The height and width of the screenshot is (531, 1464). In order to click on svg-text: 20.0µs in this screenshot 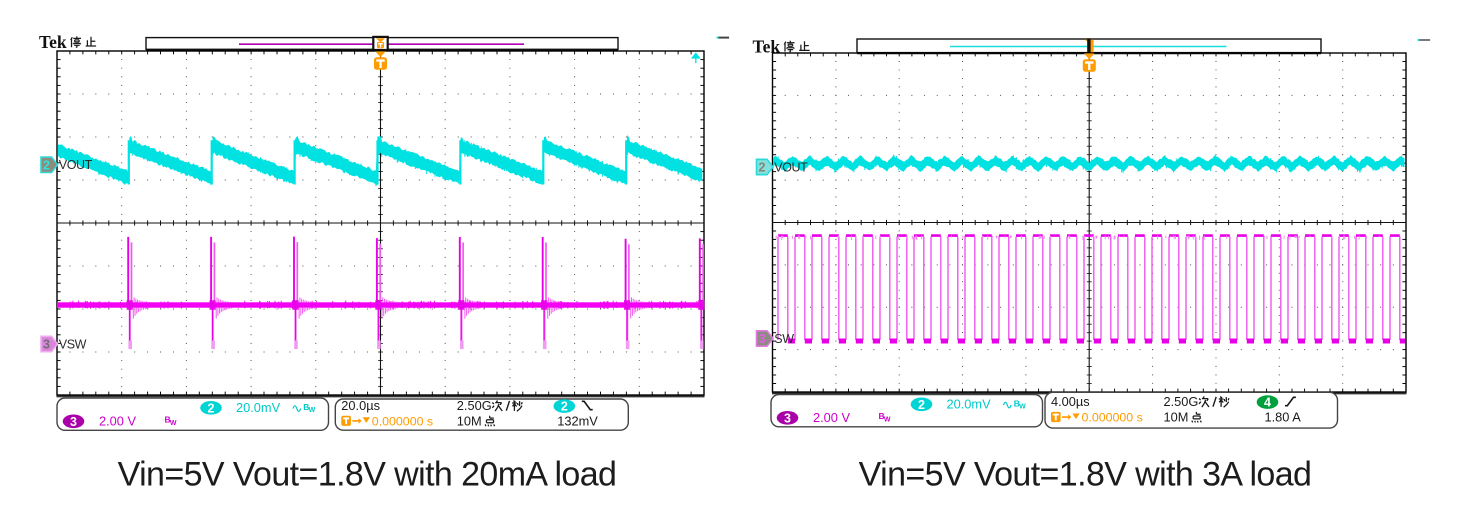, I will do `click(360, 405)`.